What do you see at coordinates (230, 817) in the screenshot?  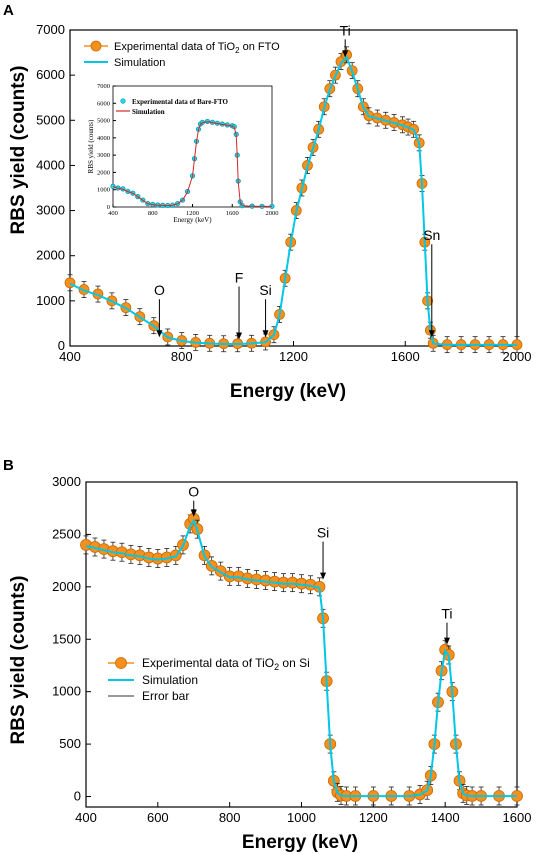 I see `panel-b-xtick-label: 800` at bounding box center [230, 817].